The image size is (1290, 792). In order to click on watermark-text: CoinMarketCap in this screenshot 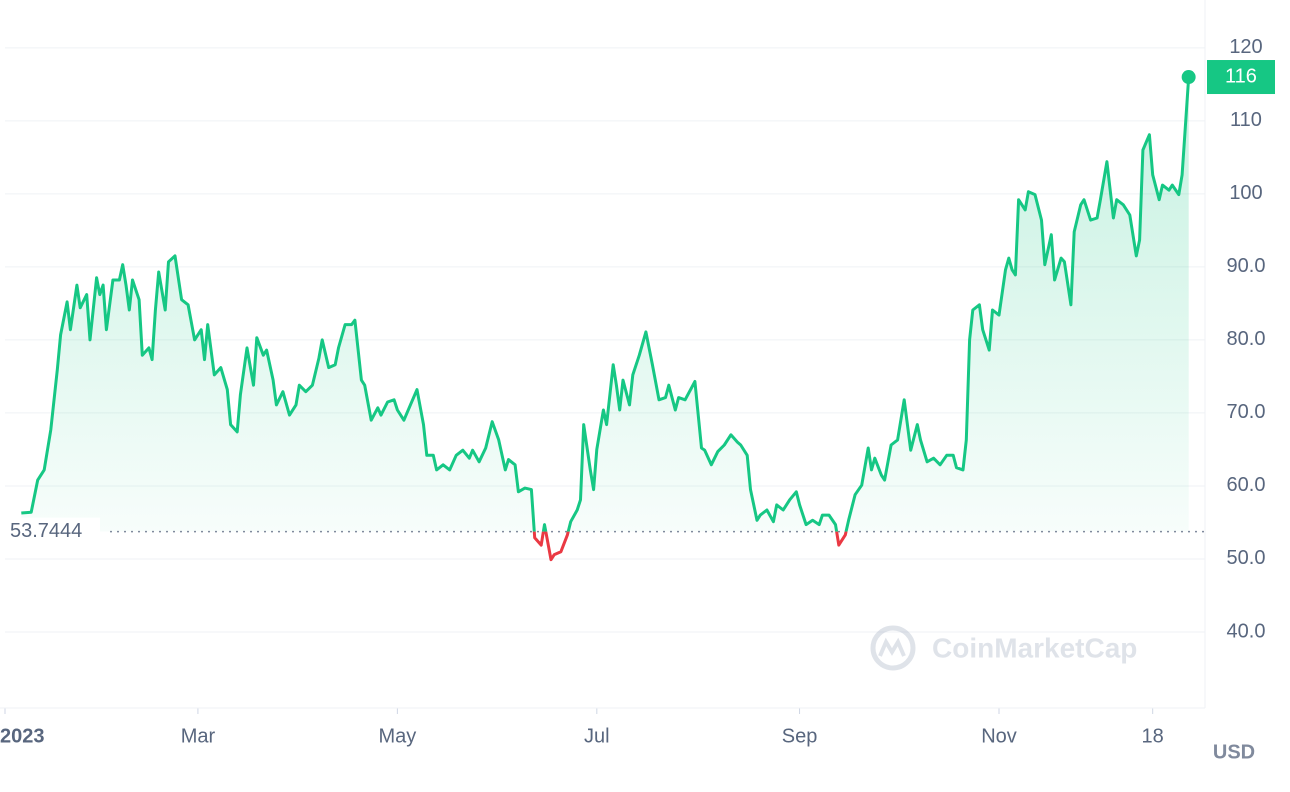, I will do `click(1034, 647)`.